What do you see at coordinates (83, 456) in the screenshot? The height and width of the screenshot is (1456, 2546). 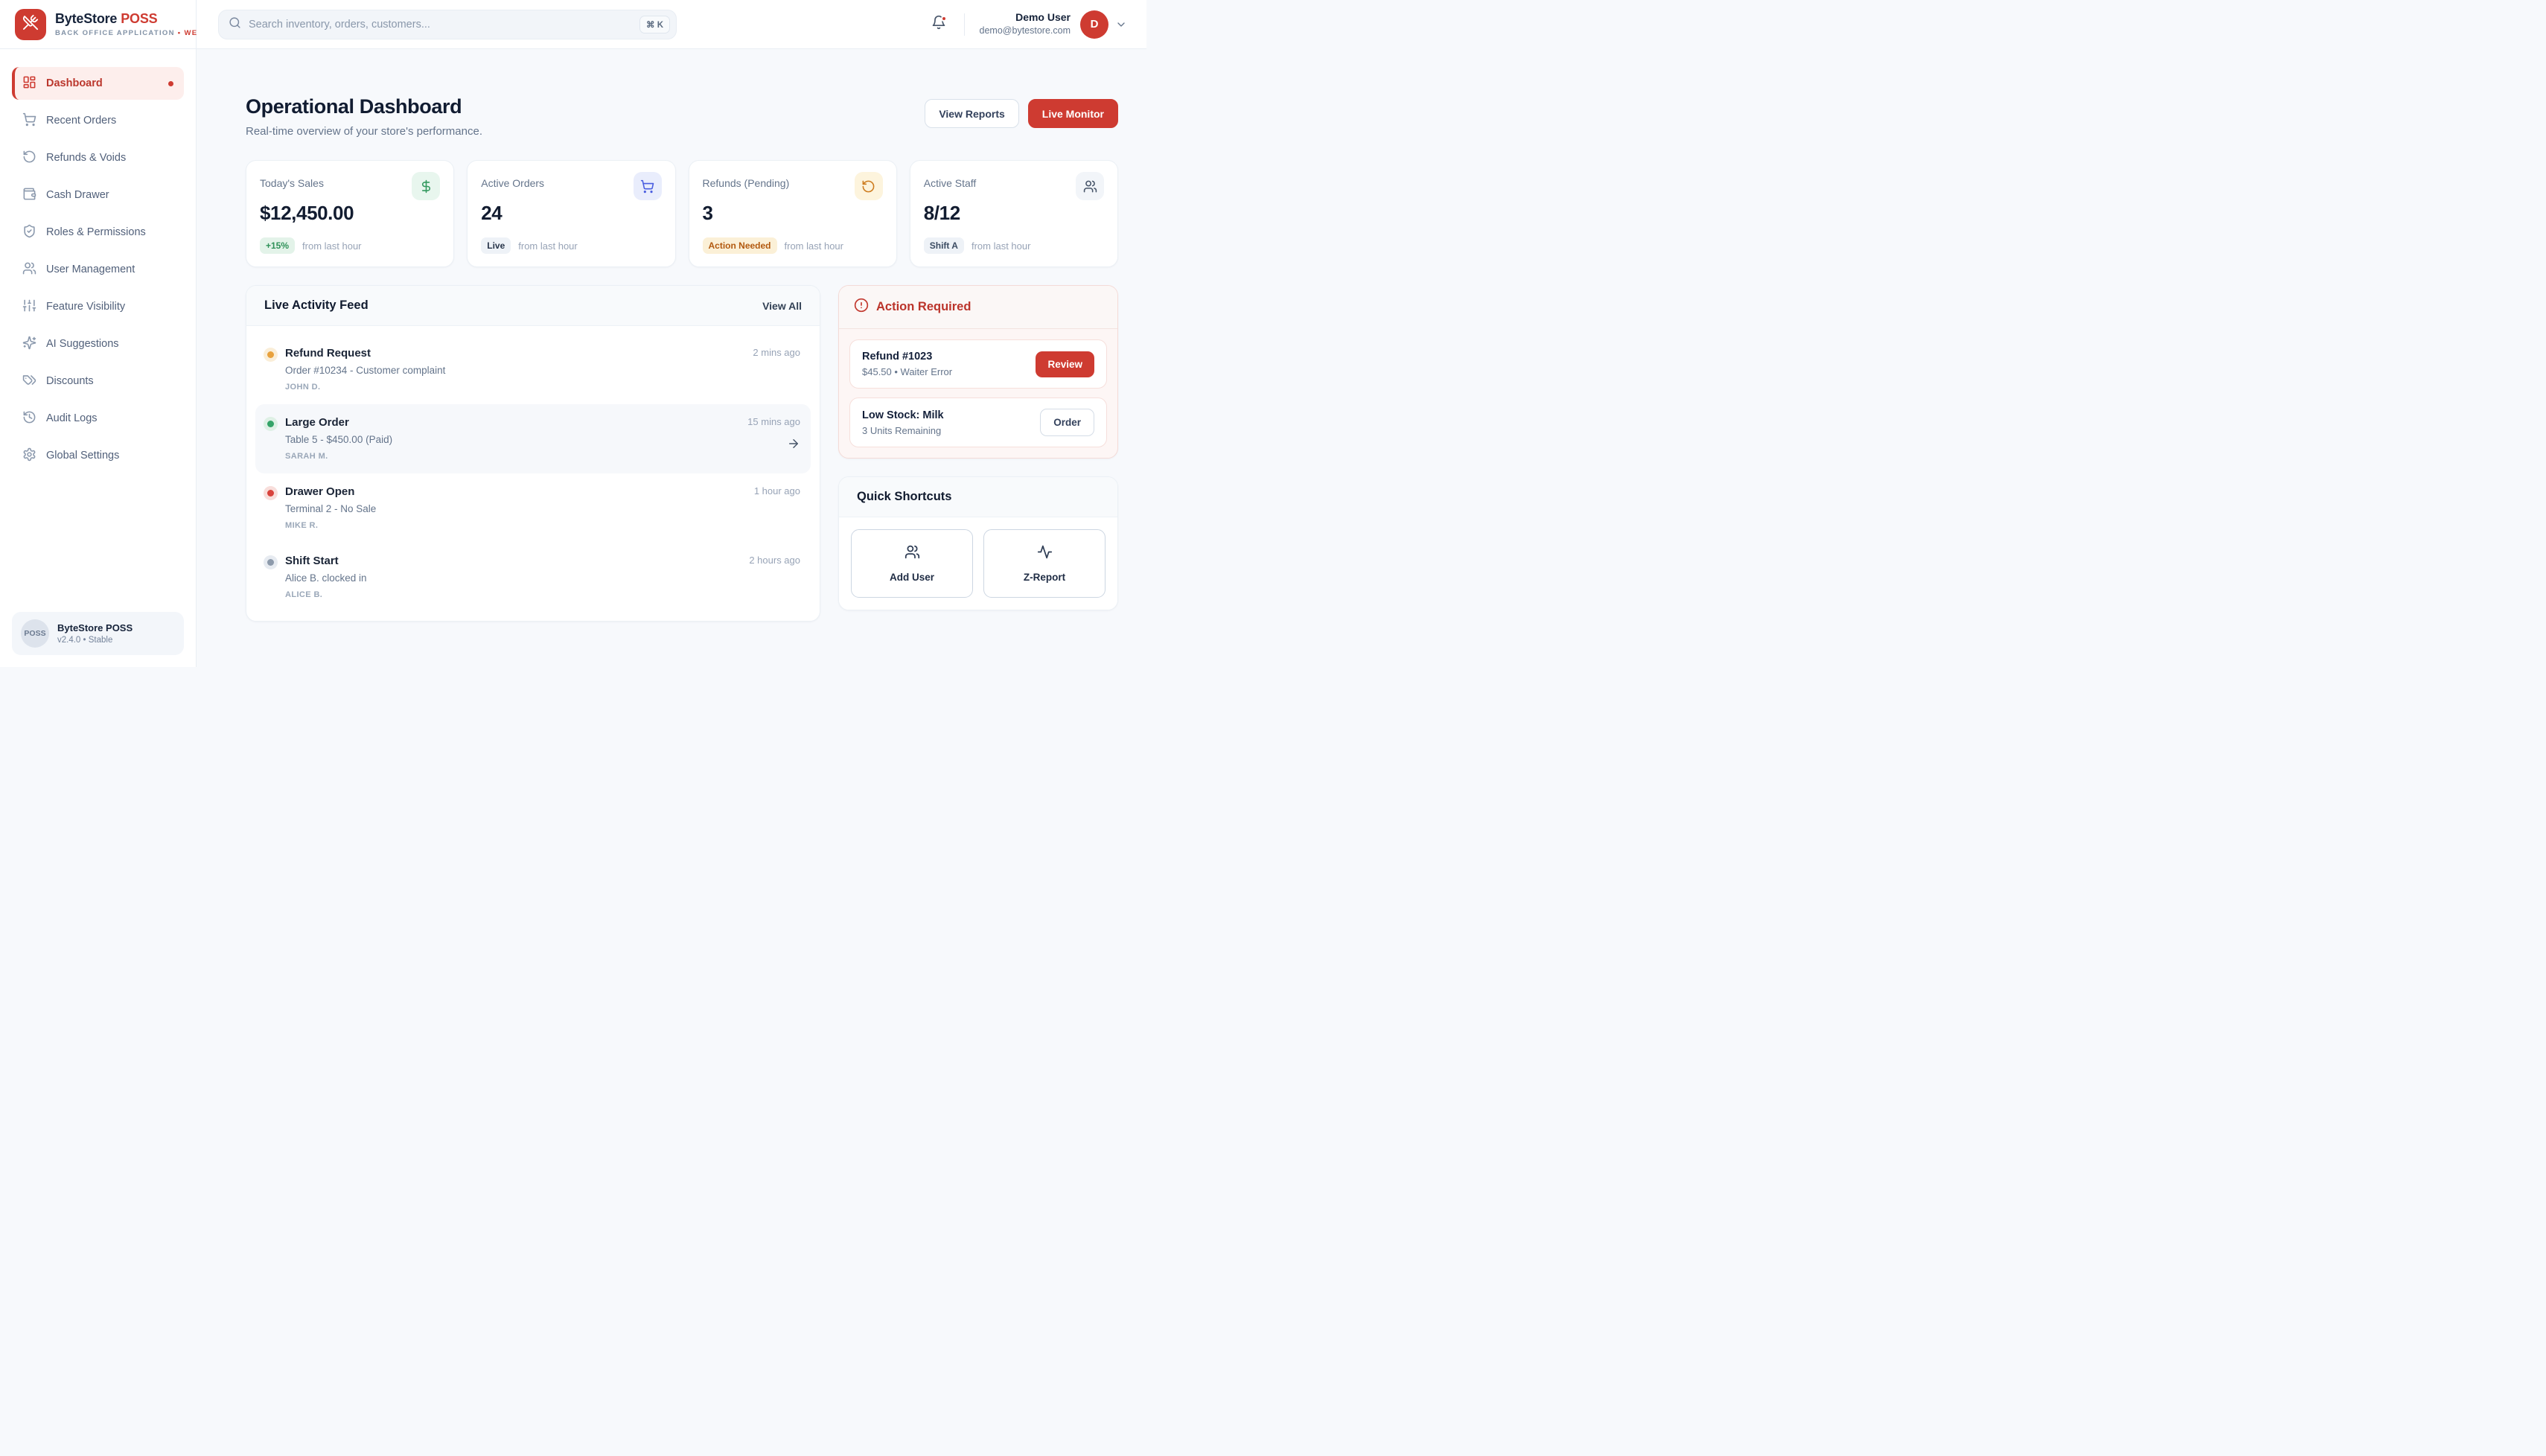 I see `sidebar-item-label: Global Settings` at bounding box center [83, 456].